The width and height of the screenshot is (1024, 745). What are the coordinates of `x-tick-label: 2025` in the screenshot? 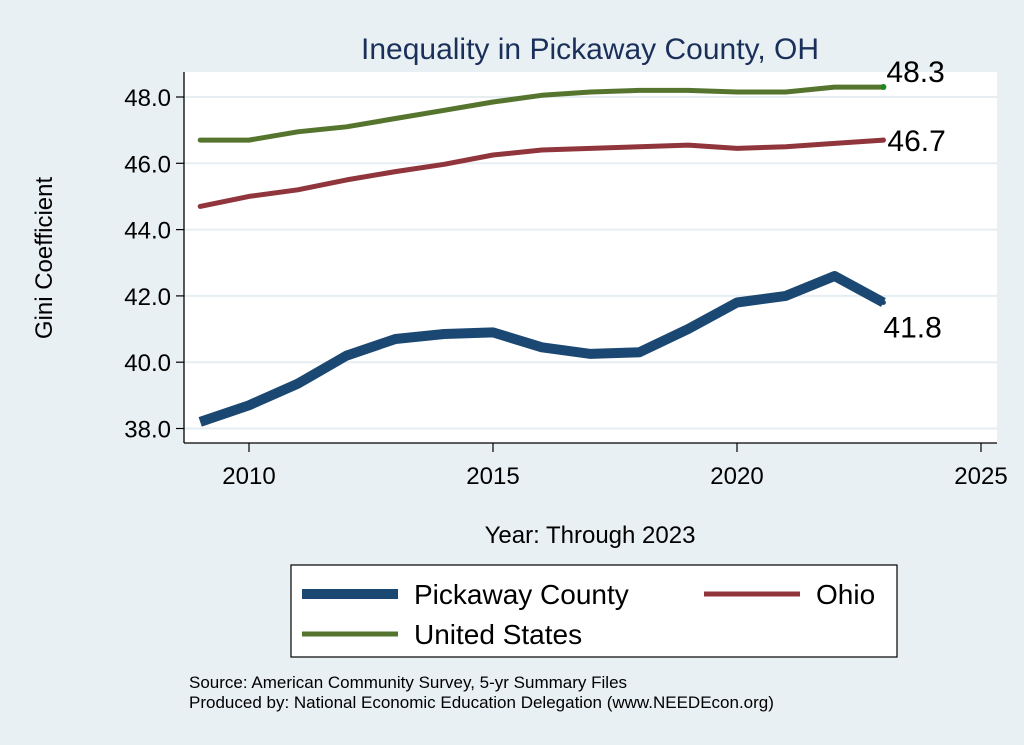 It's located at (980, 476).